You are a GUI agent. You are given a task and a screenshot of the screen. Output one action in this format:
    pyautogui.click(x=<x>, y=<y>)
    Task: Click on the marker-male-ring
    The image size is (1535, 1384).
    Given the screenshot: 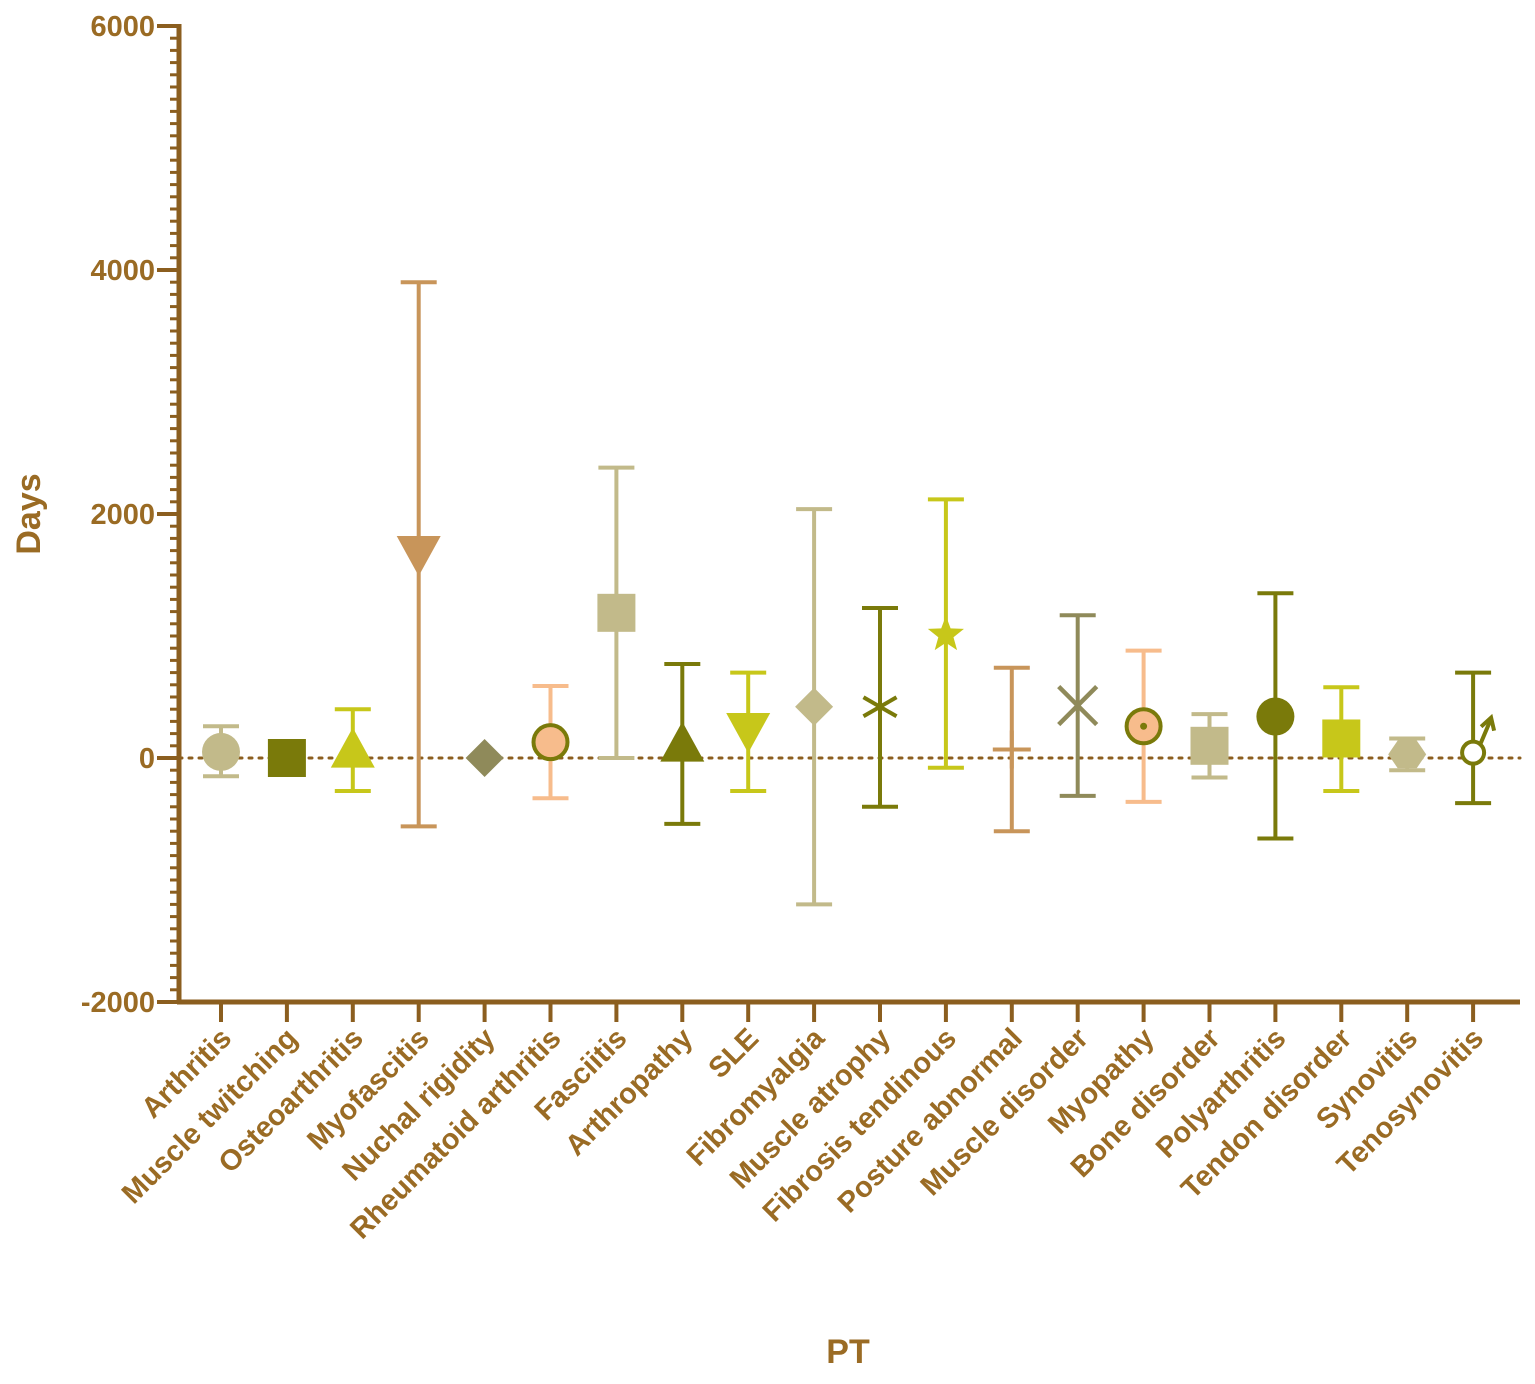 What is the action you would take?
    pyautogui.click(x=1473, y=752)
    